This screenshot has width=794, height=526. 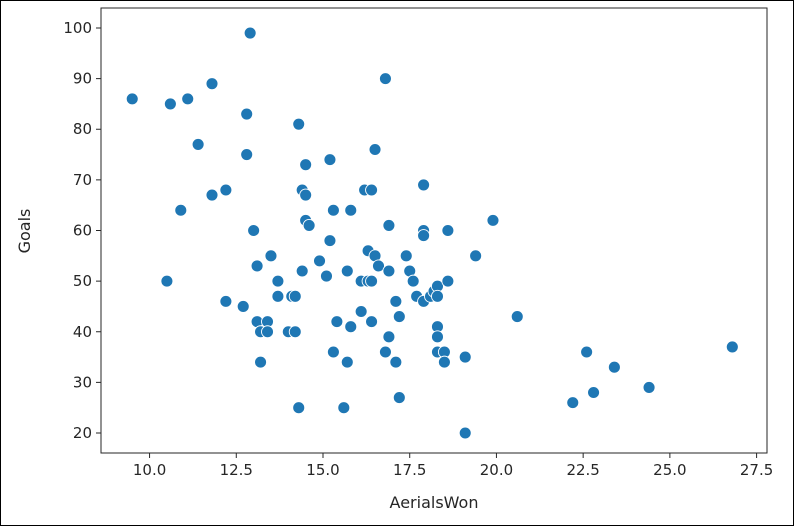 I want to click on x-axis-label: AerialsWon, so click(x=434, y=502).